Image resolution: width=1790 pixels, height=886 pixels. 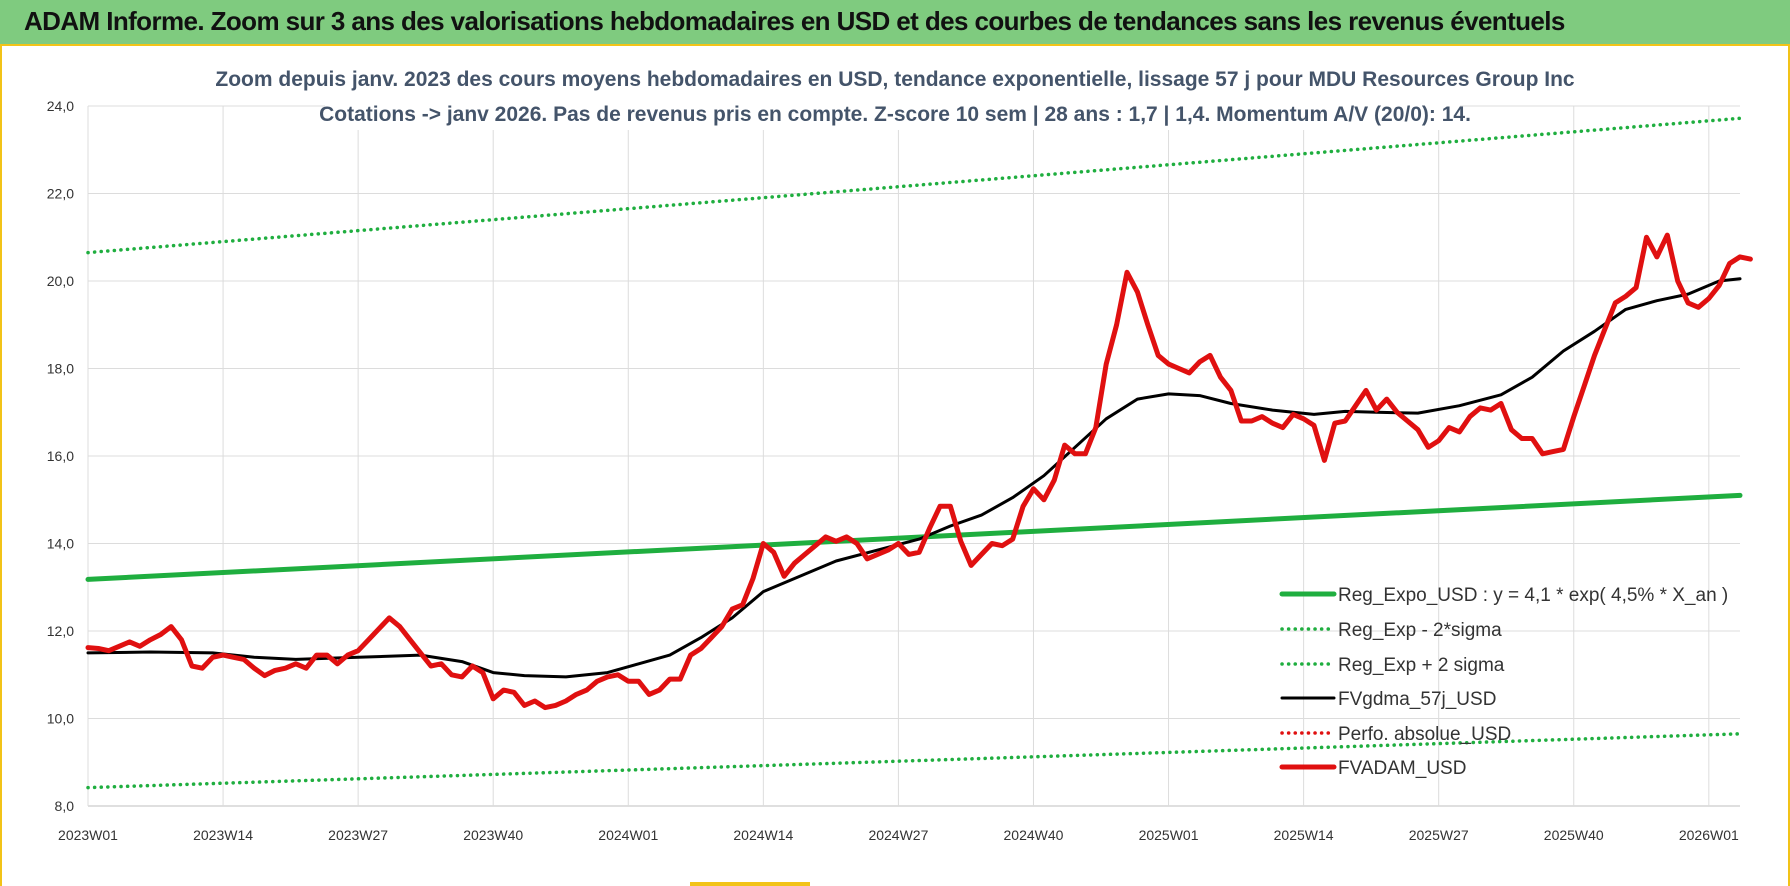 I want to click on legend-label: Reg_Exp + 2 sigma, so click(x=1421, y=665).